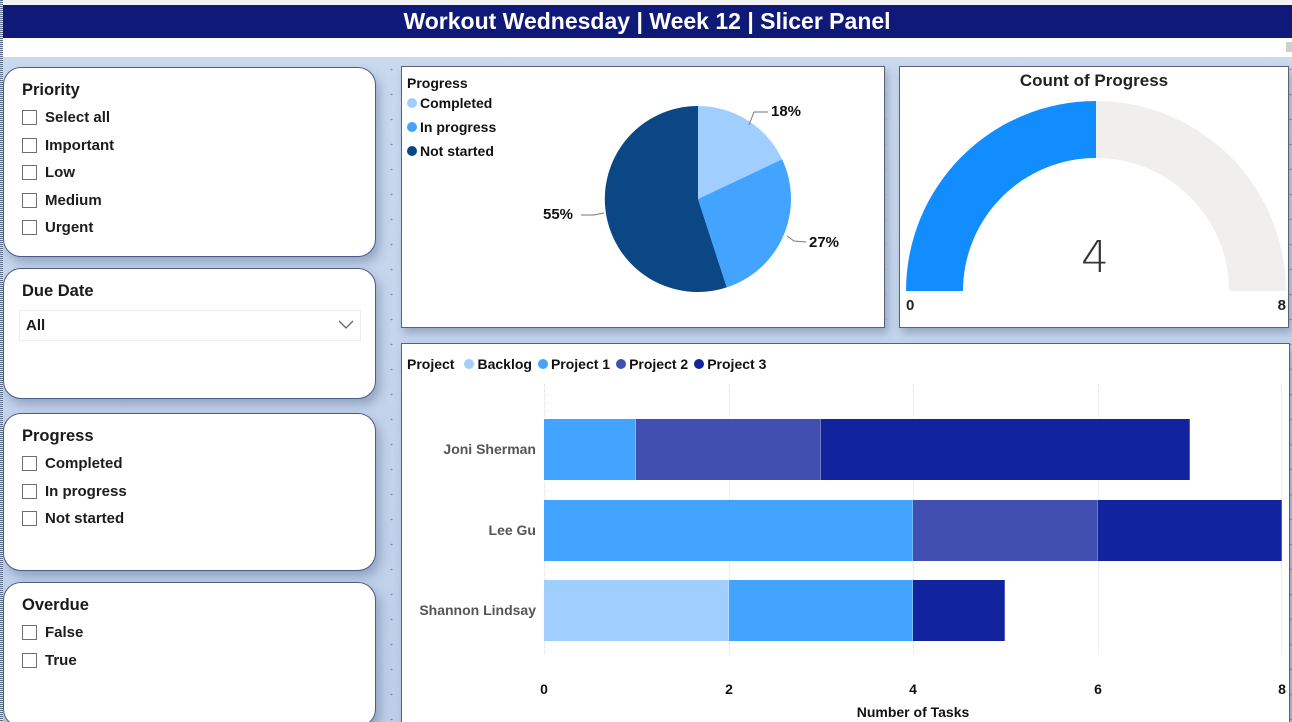 This screenshot has width=1292, height=722. I want to click on pie-slice-in-progress, so click(744, 223).